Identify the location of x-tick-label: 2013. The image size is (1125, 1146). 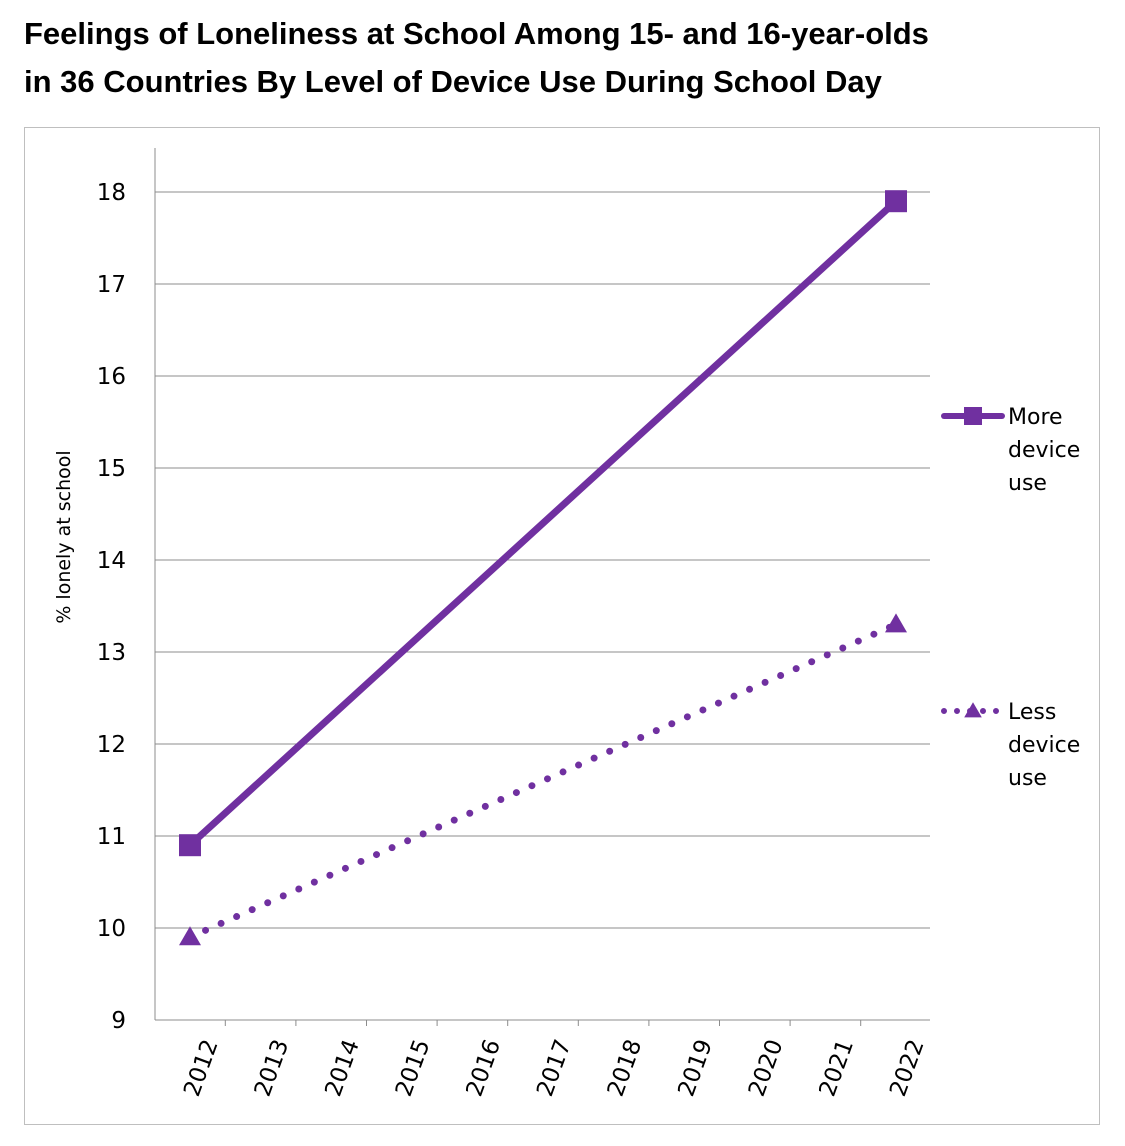
(272, 1068).